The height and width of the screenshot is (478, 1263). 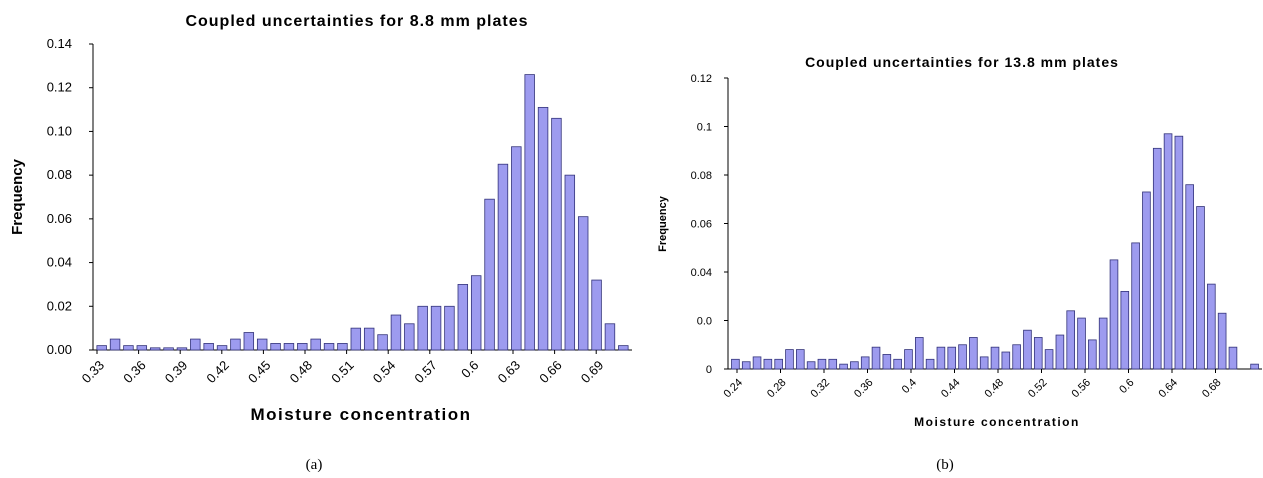 I want to click on chart-b-y-tick-label: 0.1, so click(x=704, y=128).